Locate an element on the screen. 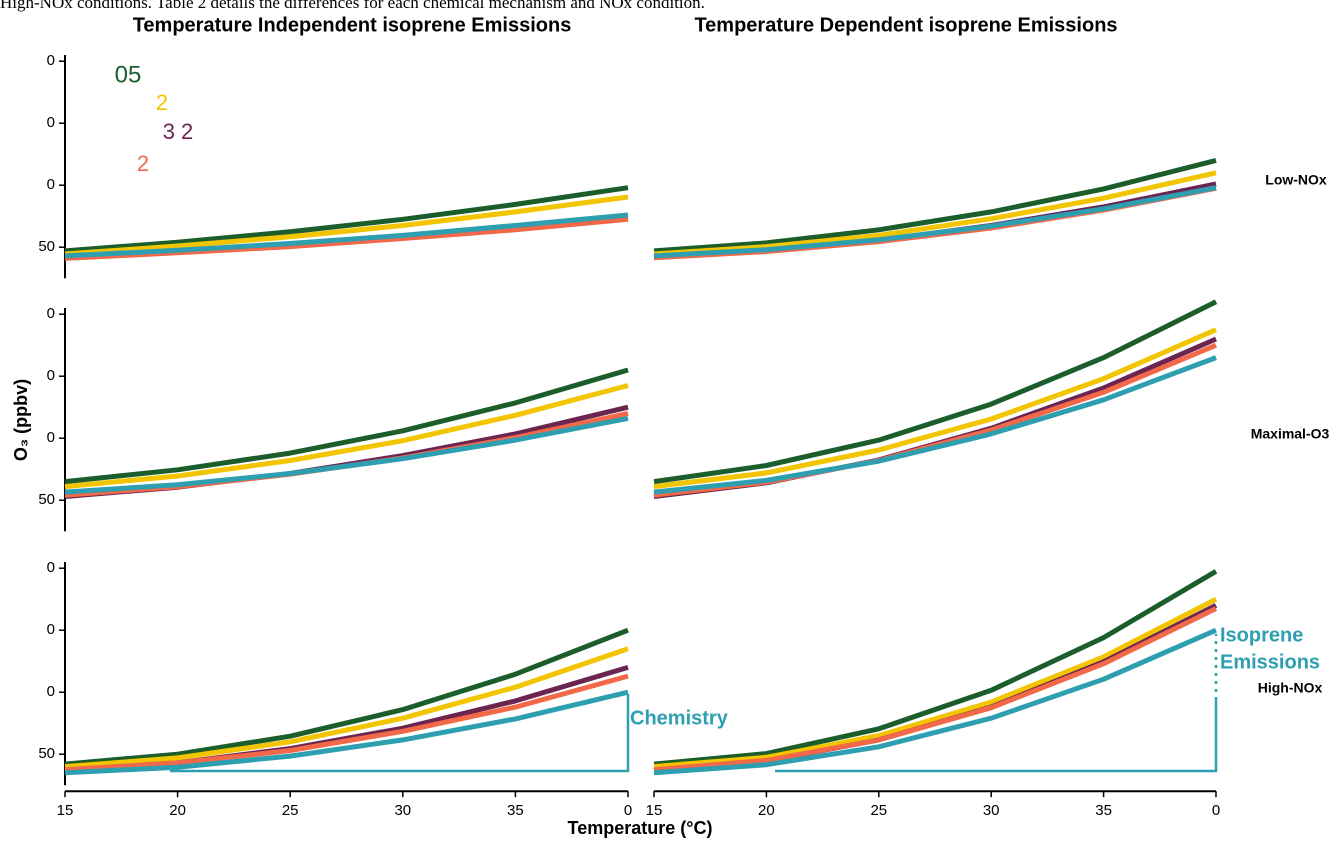 This screenshot has height=841, width=1344. x-axis-label: Temperature (°C) is located at coordinates (640, 828).